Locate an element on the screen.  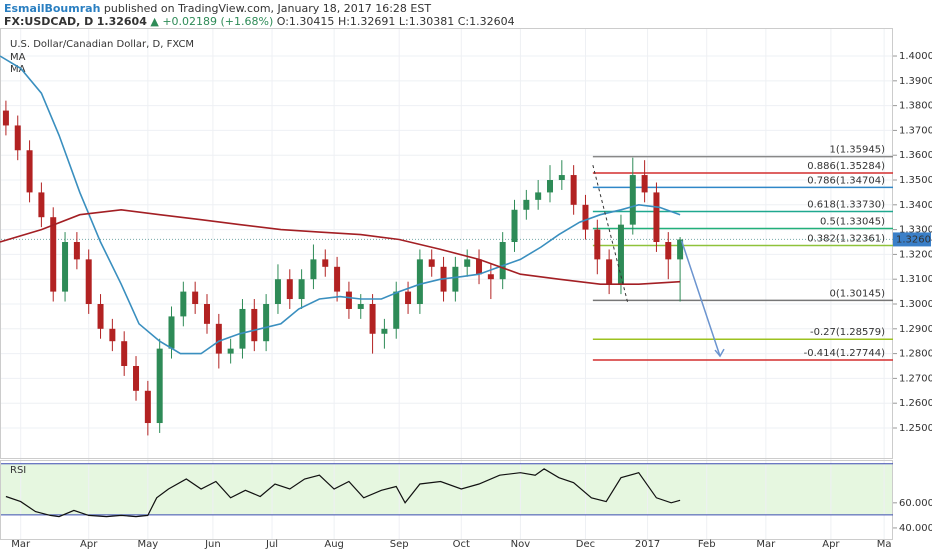
ma-line is located at coordinates (340, 246).